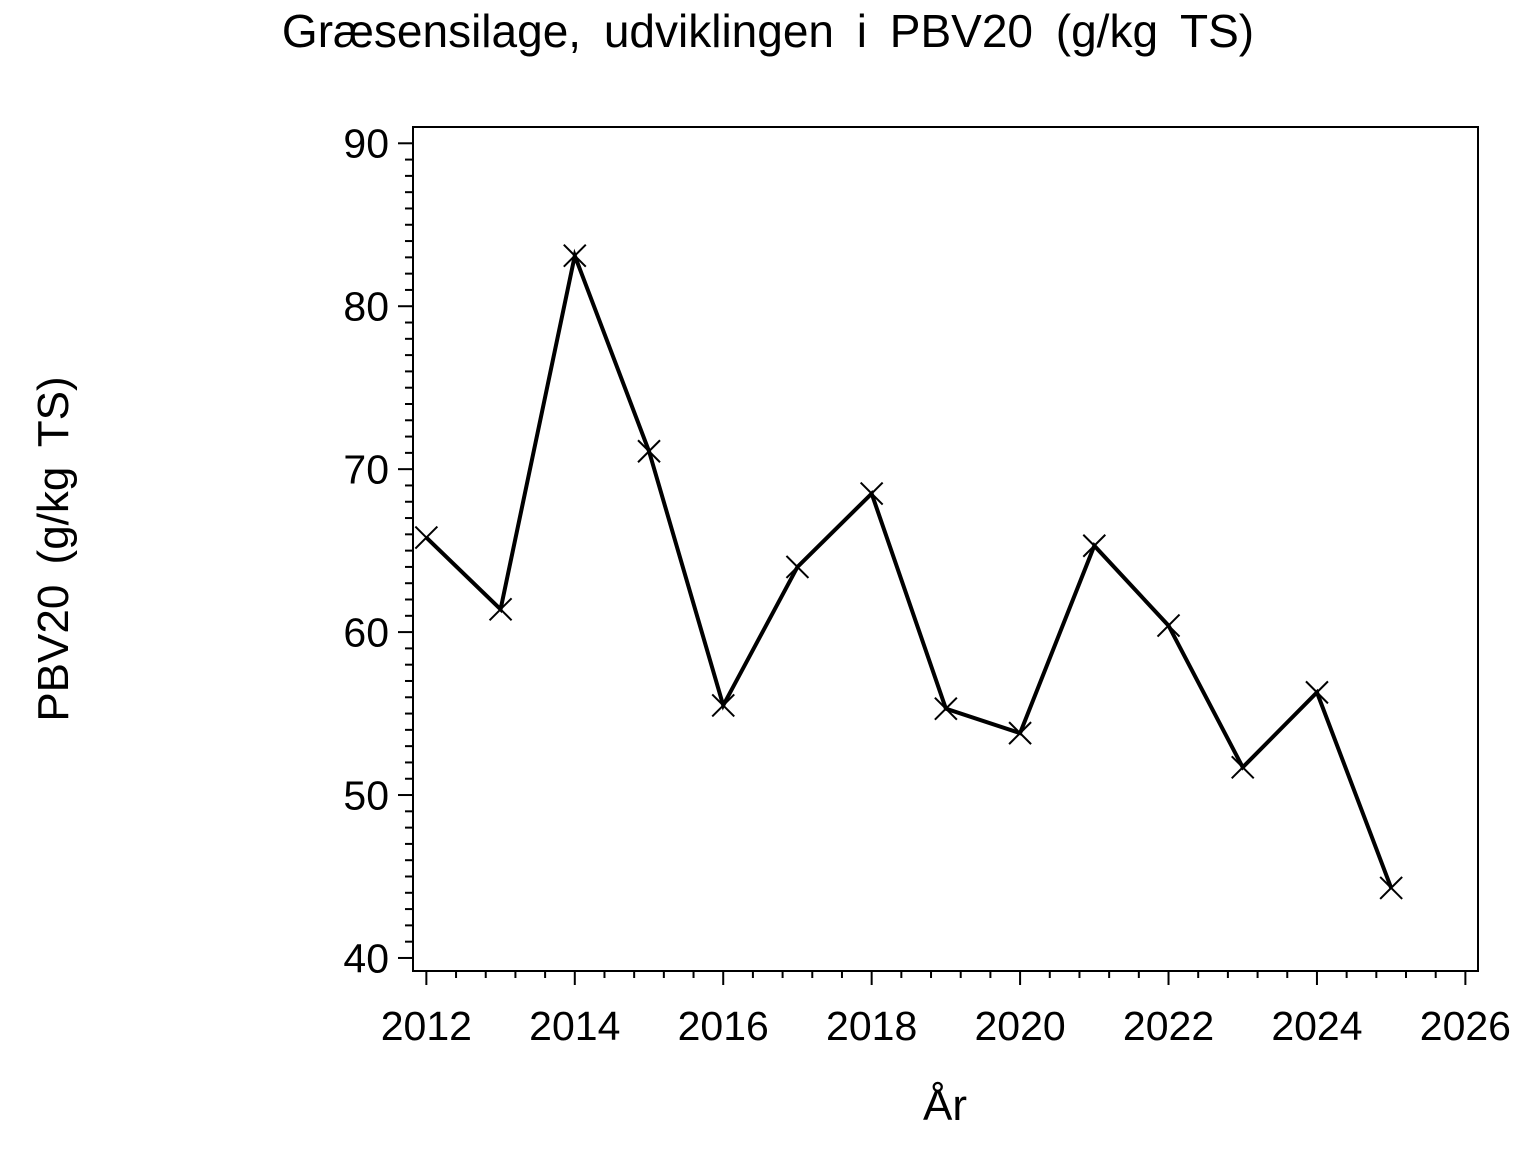 Image resolution: width=1536 pixels, height=1152 pixels. I want to click on x-tick-label: 2020, so click(1019, 1026).